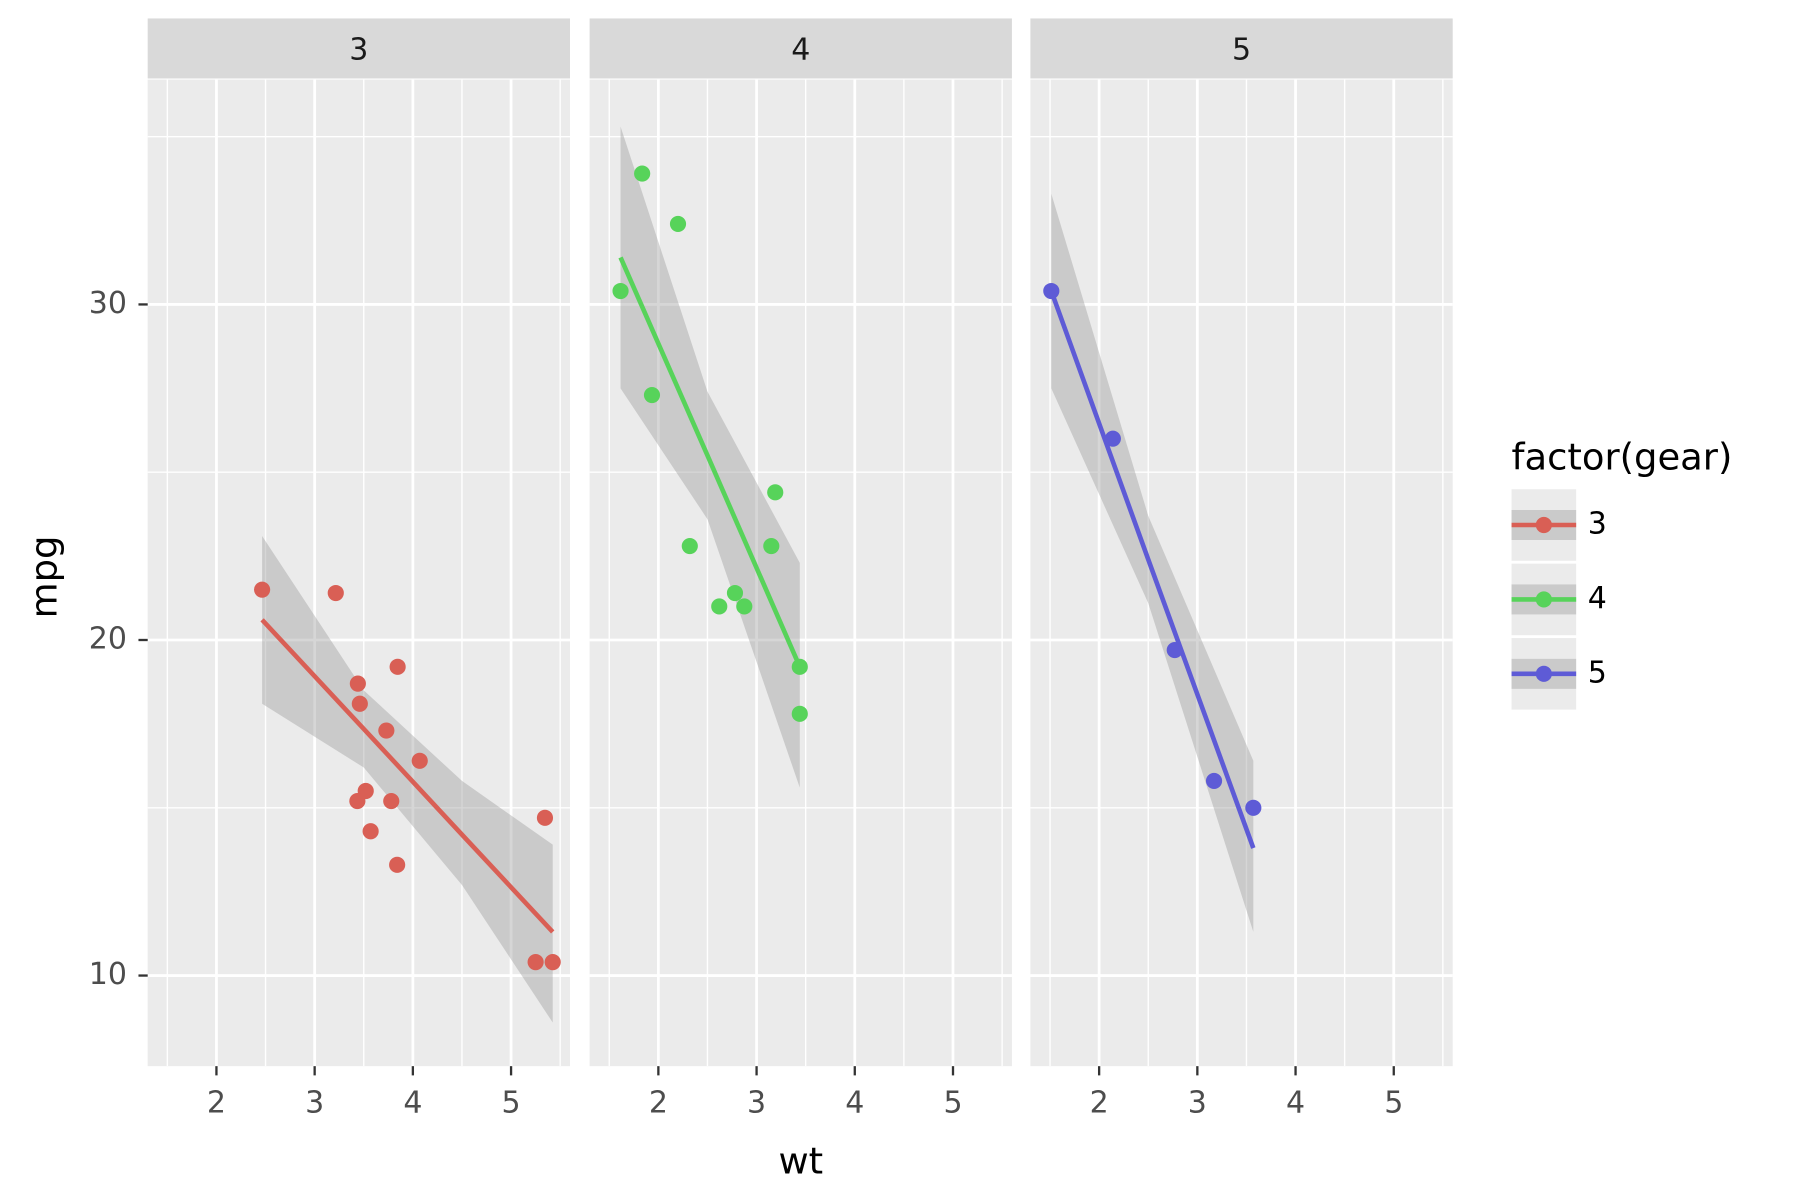 The width and height of the screenshot is (1800, 1200). I want to click on legend-title: factor(gear), so click(1622, 457).